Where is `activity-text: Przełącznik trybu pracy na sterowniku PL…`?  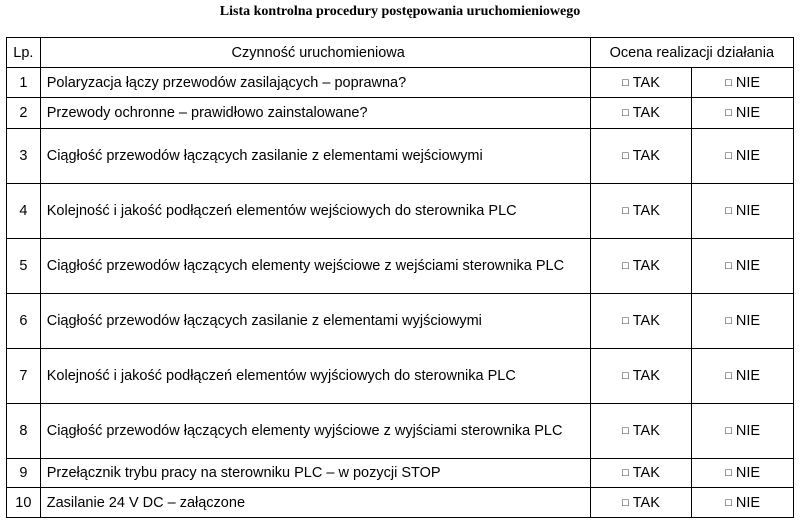 activity-text: Przełącznik trybu pracy na sterowniku PL… is located at coordinates (315, 473).